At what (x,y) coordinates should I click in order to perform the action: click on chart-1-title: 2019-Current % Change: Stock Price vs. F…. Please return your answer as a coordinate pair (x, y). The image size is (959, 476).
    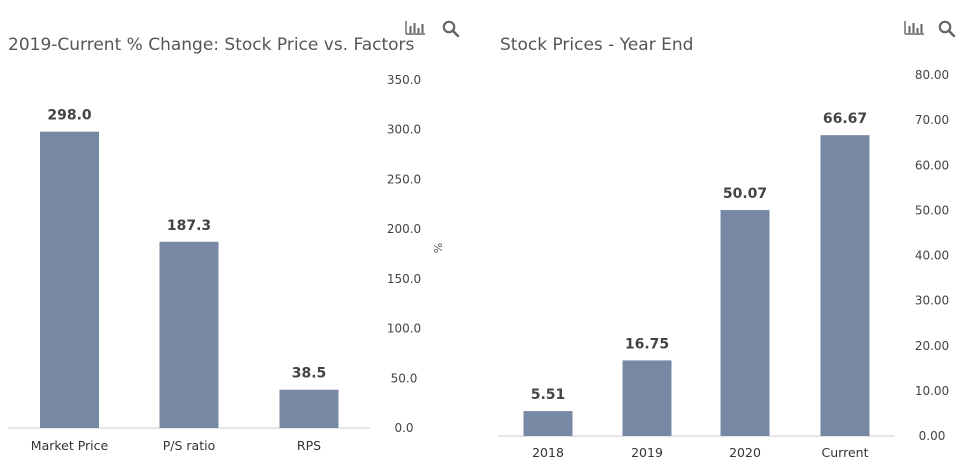
    Looking at the image, I should click on (211, 45).